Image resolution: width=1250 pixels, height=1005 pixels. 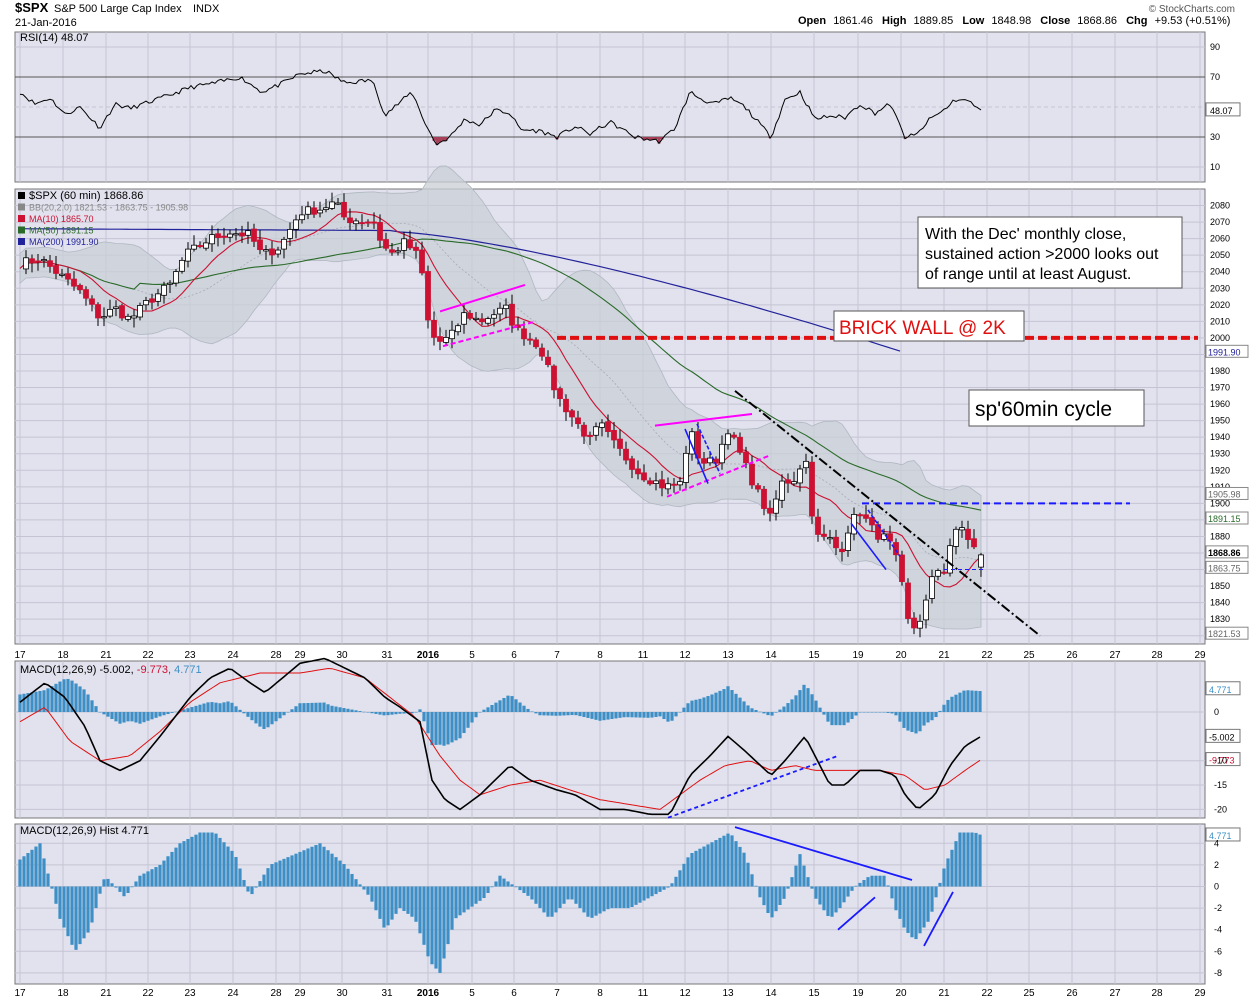 What do you see at coordinates (1216, 865) in the screenshot?
I see `hist-tick-label: 2` at bounding box center [1216, 865].